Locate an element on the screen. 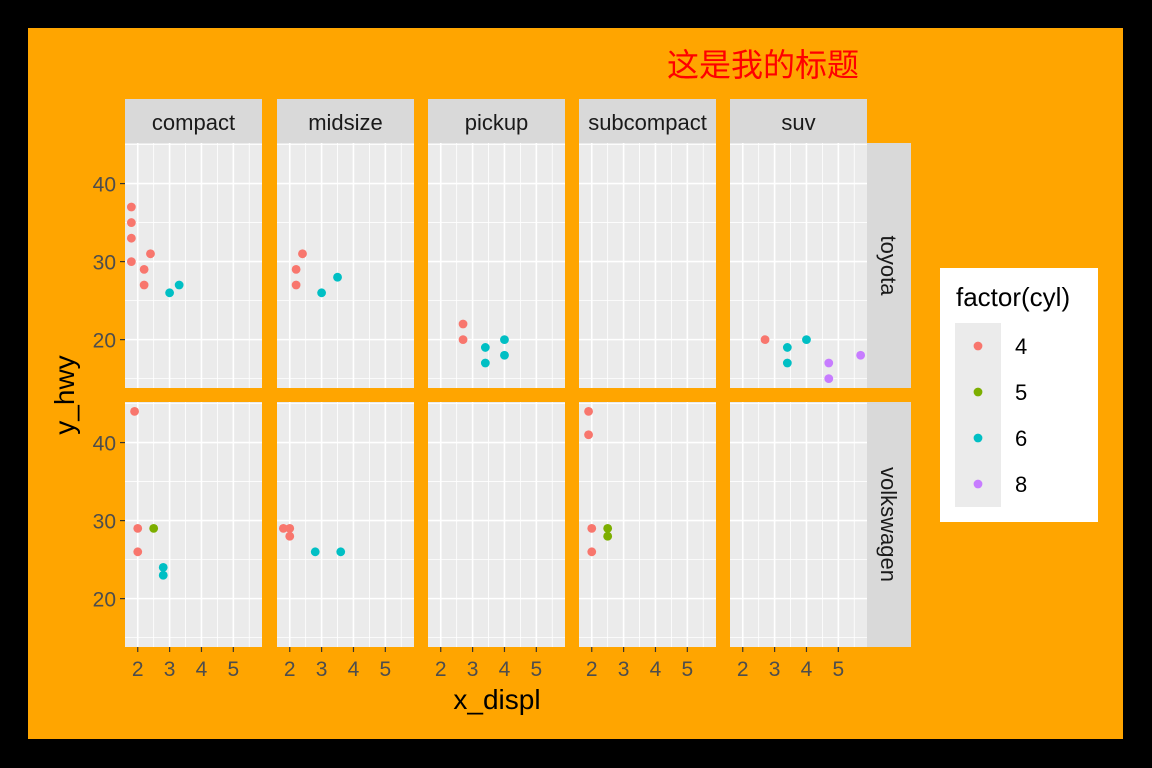 The height and width of the screenshot is (768, 1152). panel-volkswagen-subcompact is located at coordinates (647, 524).